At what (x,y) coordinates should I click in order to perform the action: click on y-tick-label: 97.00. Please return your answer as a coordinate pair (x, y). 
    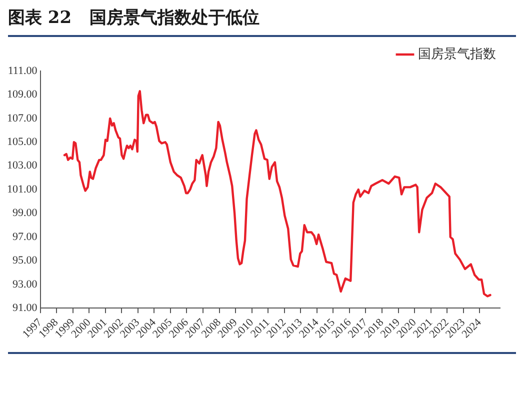
    Looking at the image, I should click on (25, 236).